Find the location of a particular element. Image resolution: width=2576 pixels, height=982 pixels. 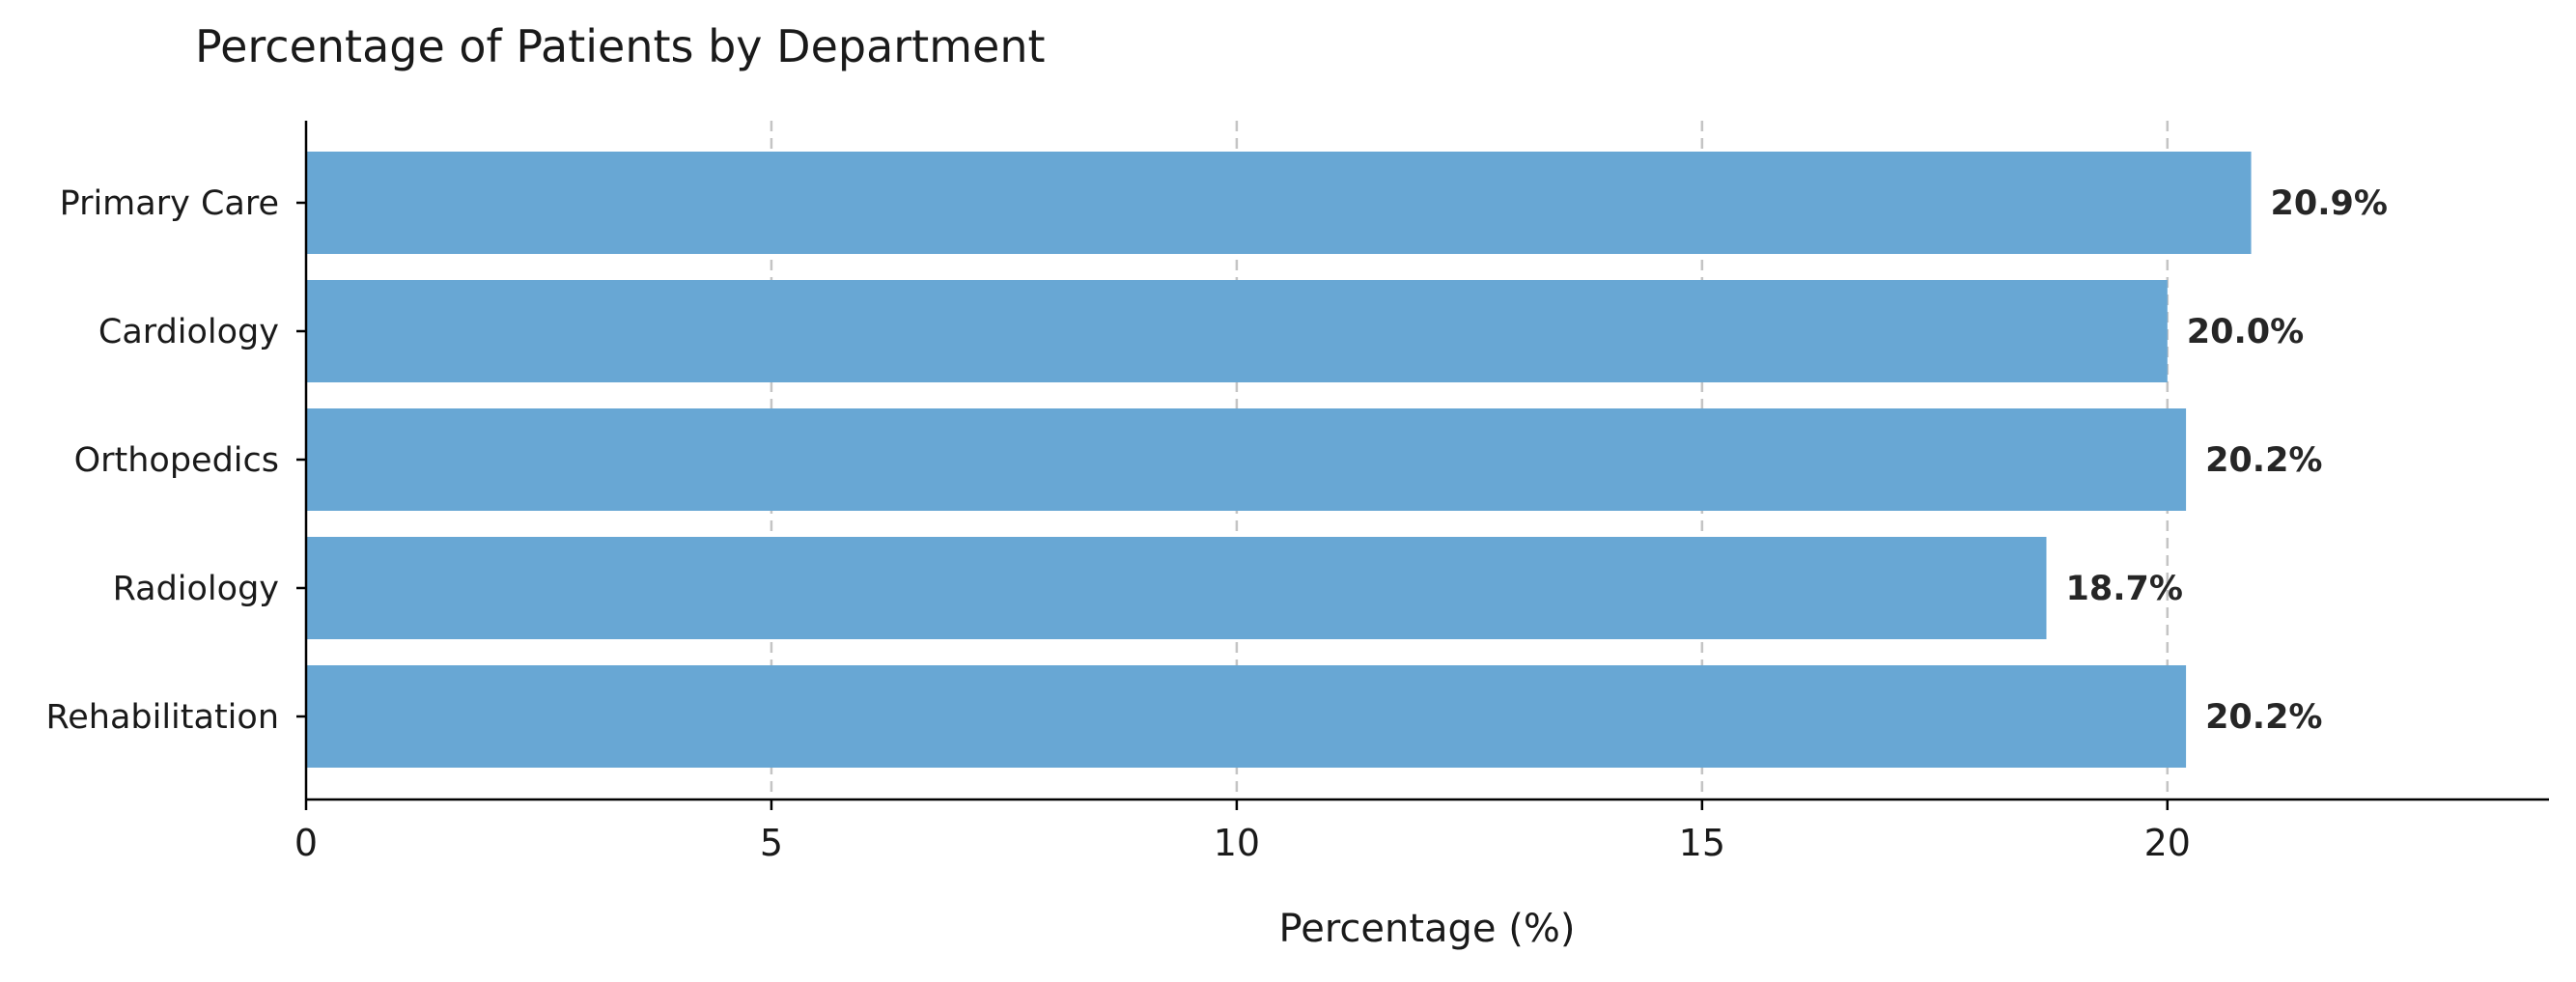

category-label: Orthopedics is located at coordinates (177, 460).